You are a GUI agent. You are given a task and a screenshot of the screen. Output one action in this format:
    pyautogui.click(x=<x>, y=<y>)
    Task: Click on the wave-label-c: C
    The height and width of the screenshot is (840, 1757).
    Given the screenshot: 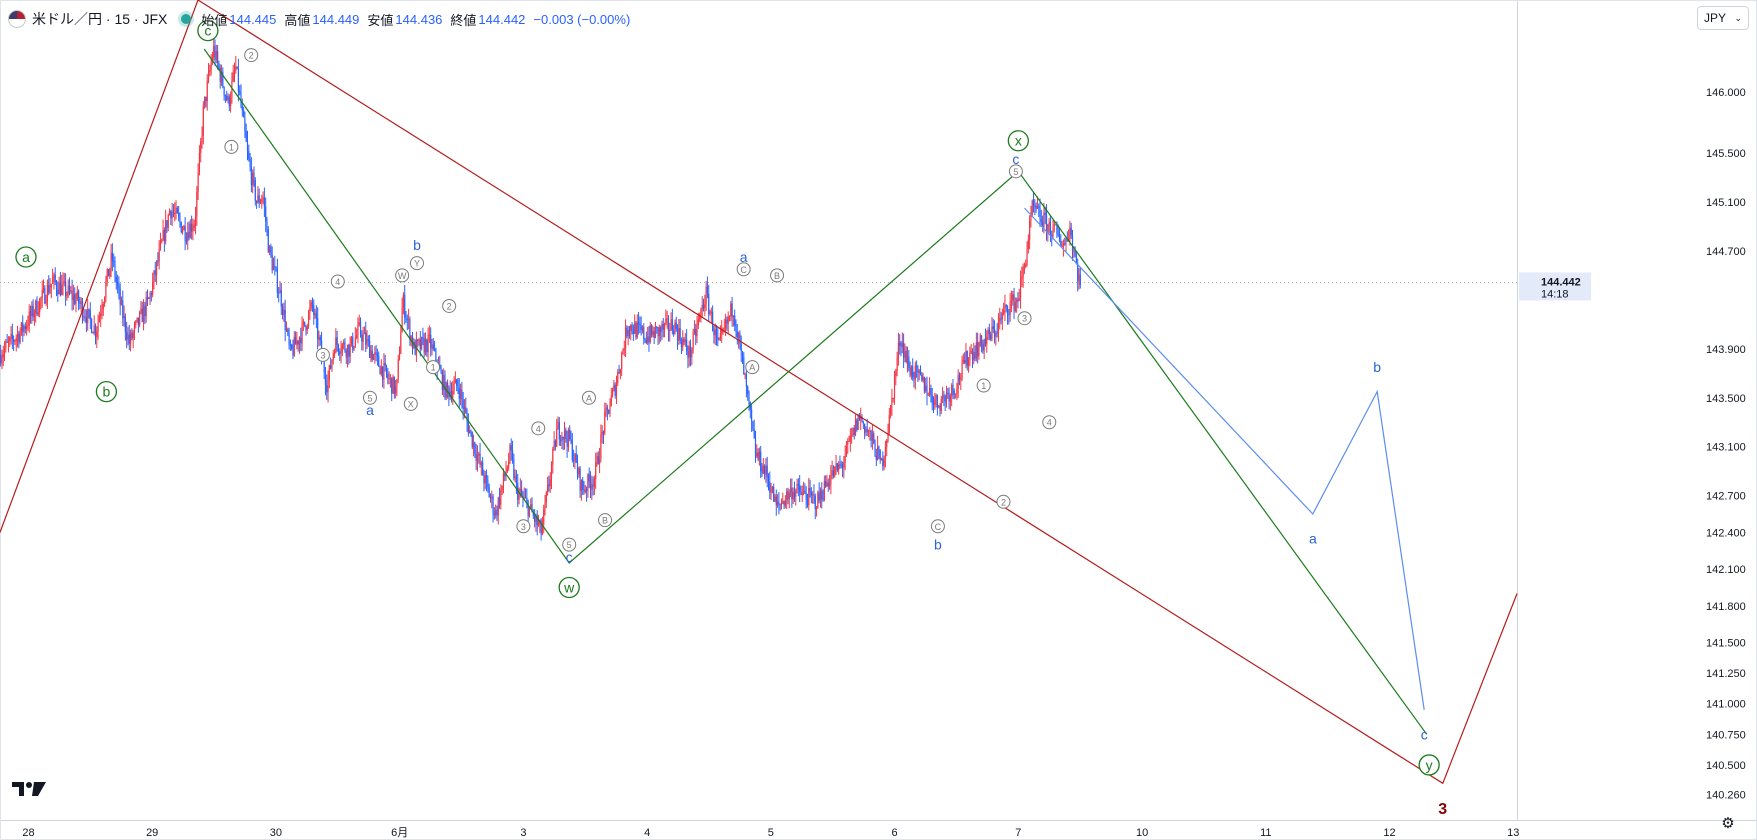 What is the action you would take?
    pyautogui.click(x=743, y=269)
    